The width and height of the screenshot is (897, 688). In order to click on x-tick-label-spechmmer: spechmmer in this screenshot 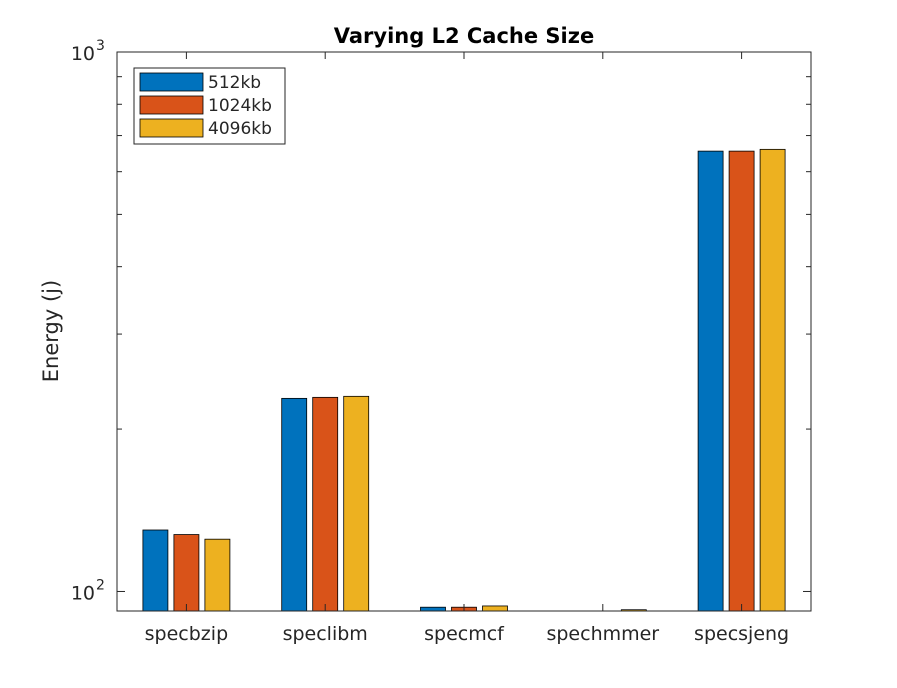, I will do `click(602, 634)`.